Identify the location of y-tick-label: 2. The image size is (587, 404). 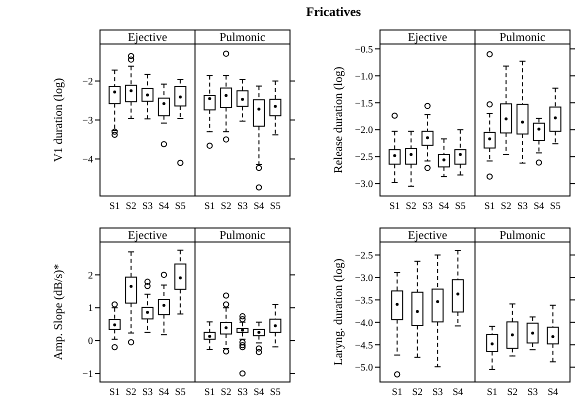
(90, 276).